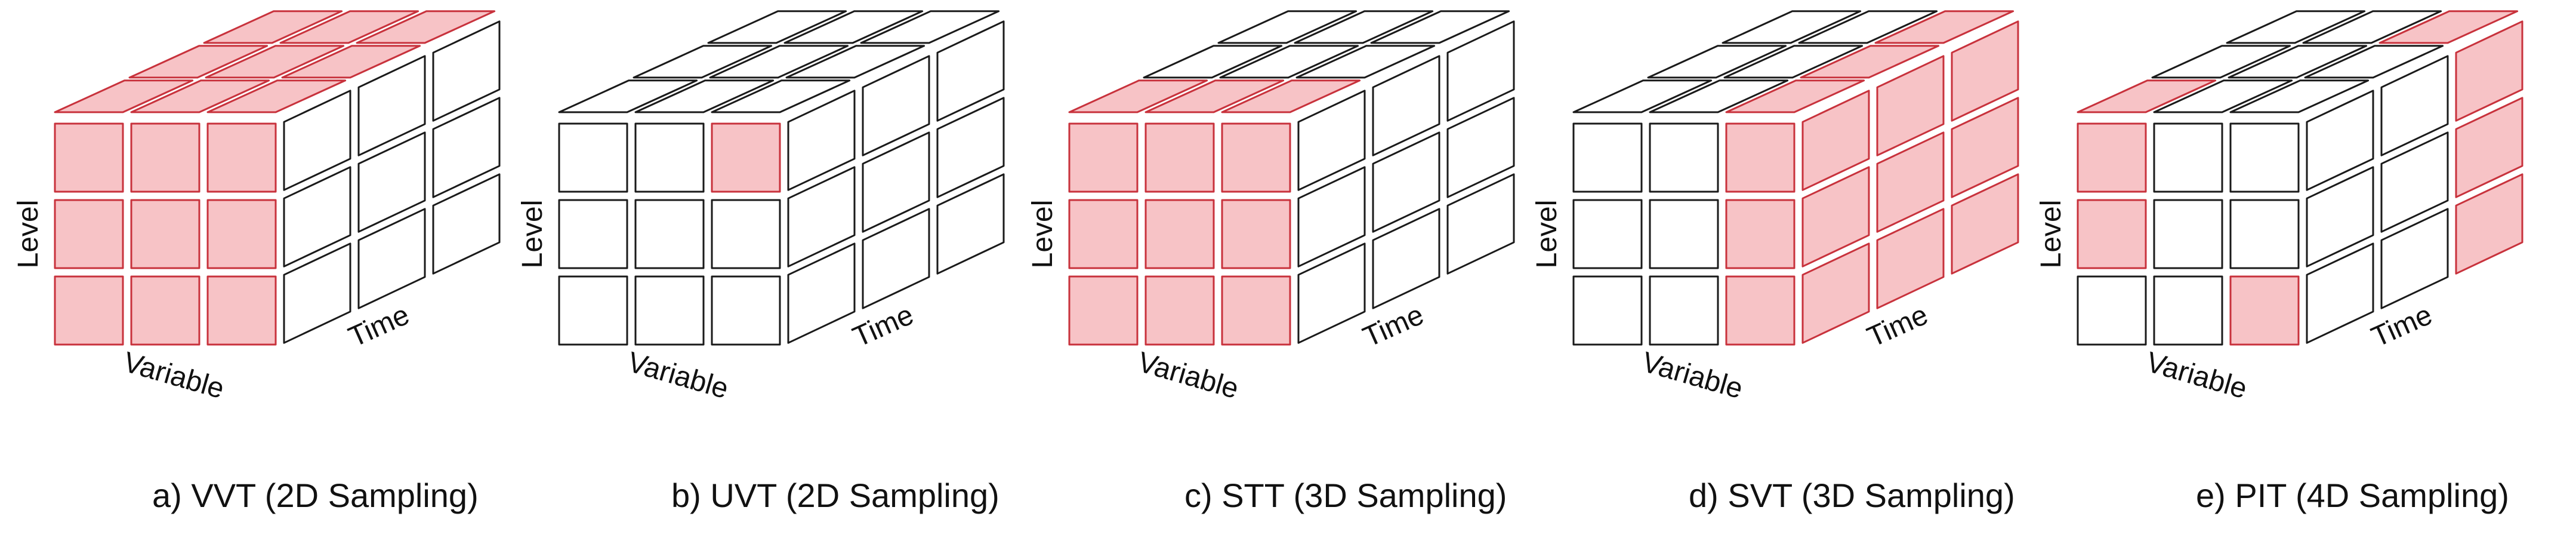 The image size is (2576, 550). I want to click on panel-caption-1: a) VVT (2D Sampling), so click(315, 496).